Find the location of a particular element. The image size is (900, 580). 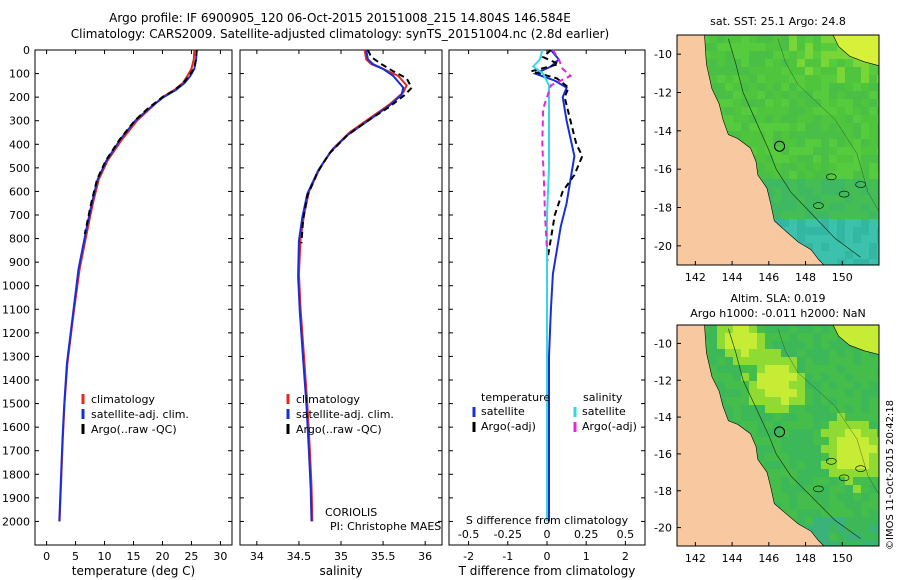

x-tick-label: 0 is located at coordinates (547, 556).